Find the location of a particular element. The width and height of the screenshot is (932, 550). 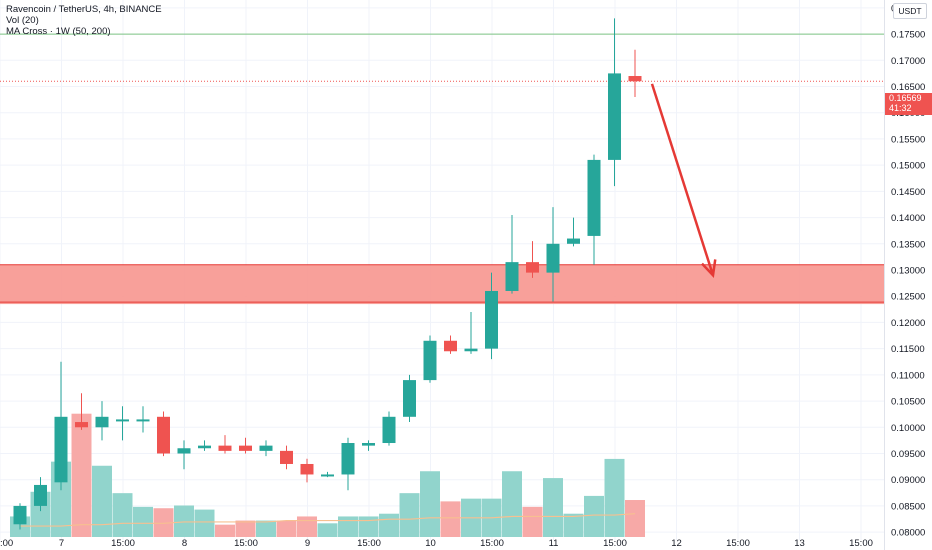

y-tick-label: 0.08000 is located at coordinates (908, 533).